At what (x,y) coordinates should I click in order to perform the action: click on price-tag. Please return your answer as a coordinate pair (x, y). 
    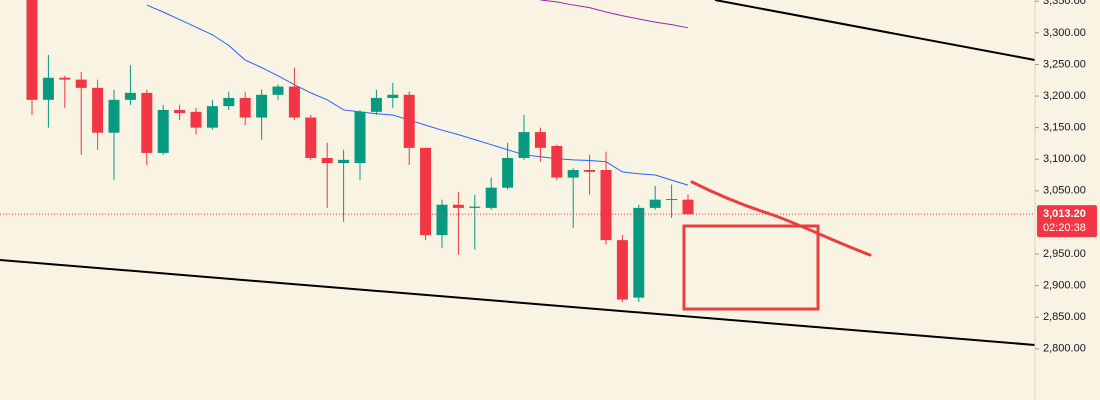
    Looking at the image, I should click on (1067, 221).